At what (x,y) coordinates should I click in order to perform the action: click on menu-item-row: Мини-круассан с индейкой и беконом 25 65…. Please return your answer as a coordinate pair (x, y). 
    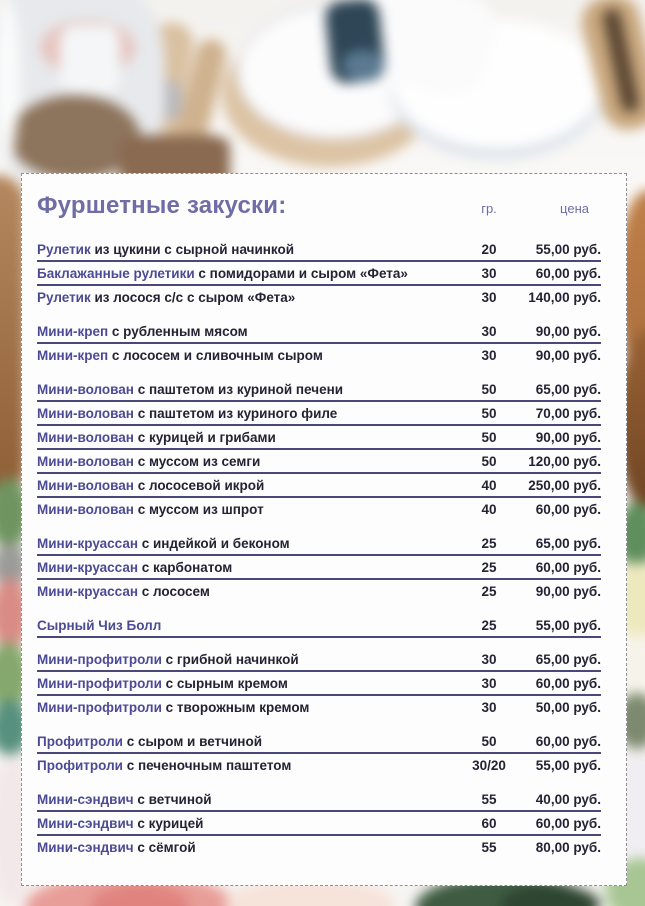
    Looking at the image, I should click on (319, 544).